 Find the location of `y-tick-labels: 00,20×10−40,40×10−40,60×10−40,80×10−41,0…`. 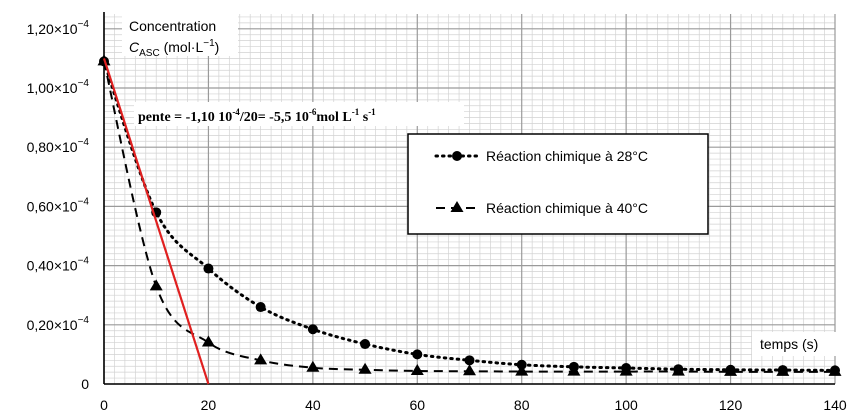

y-tick-labels: 00,20×10−40,40×10−40,60×10−40,80×10−41,0… is located at coordinates (58, 205).